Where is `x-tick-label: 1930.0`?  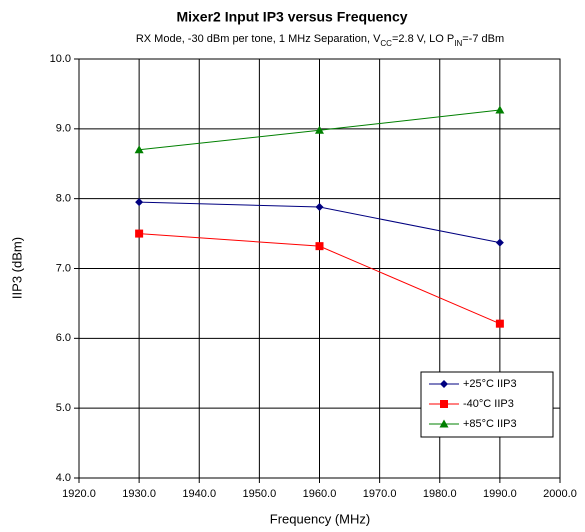 x-tick-label: 1930.0 is located at coordinates (139, 494).